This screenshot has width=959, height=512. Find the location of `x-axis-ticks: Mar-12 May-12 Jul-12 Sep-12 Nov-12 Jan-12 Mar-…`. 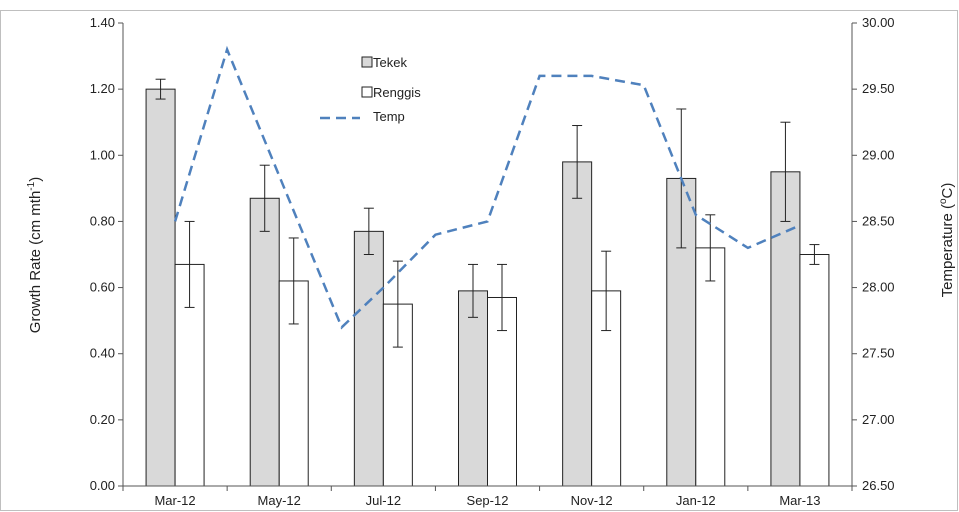

x-axis-ticks: Mar-12 May-12 Jul-12 Sep-12 Nov-12 Jan-12 Mar-… is located at coordinates (487, 497).